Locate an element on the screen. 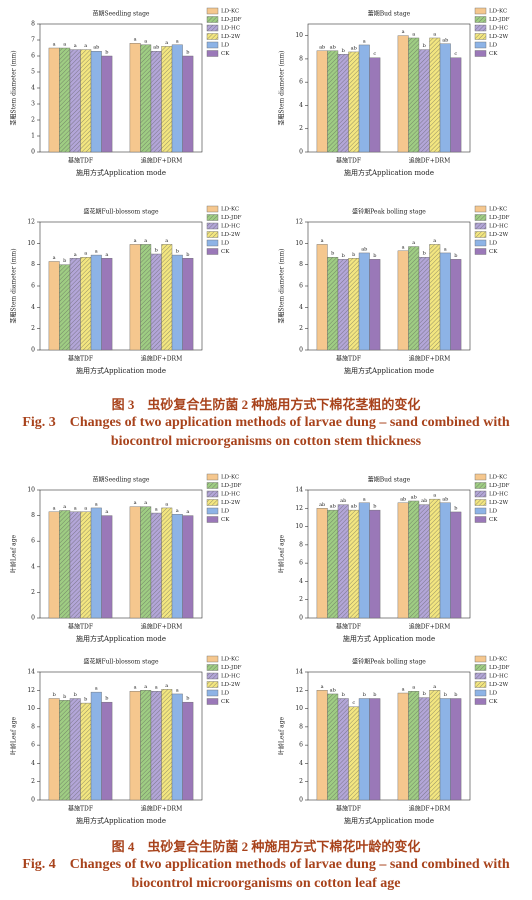 The width and height of the screenshot is (532, 900). x-axis-label: 施用方式 Application mode is located at coordinates (389, 638).